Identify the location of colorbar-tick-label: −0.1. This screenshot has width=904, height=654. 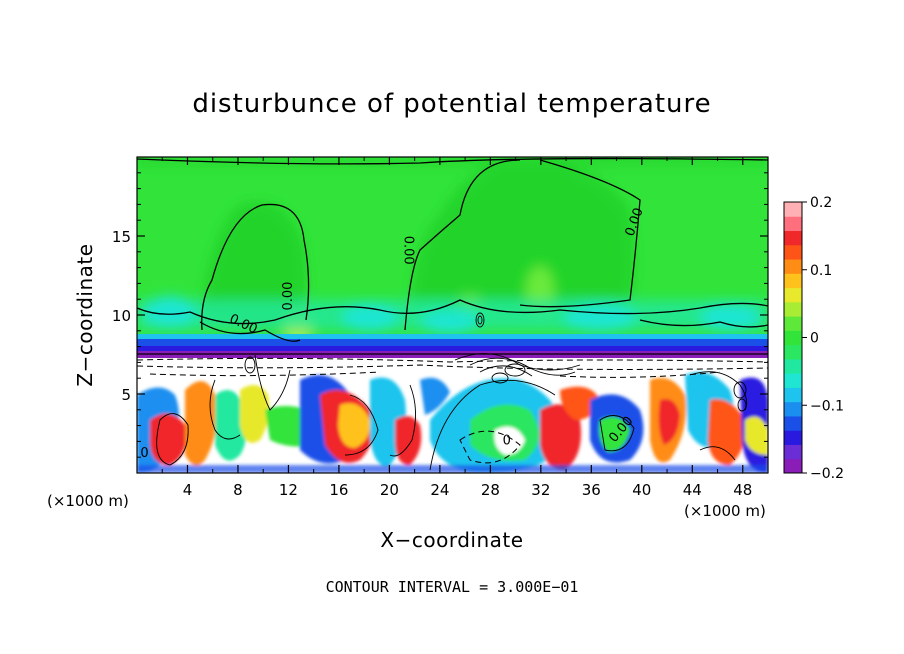
(827, 406).